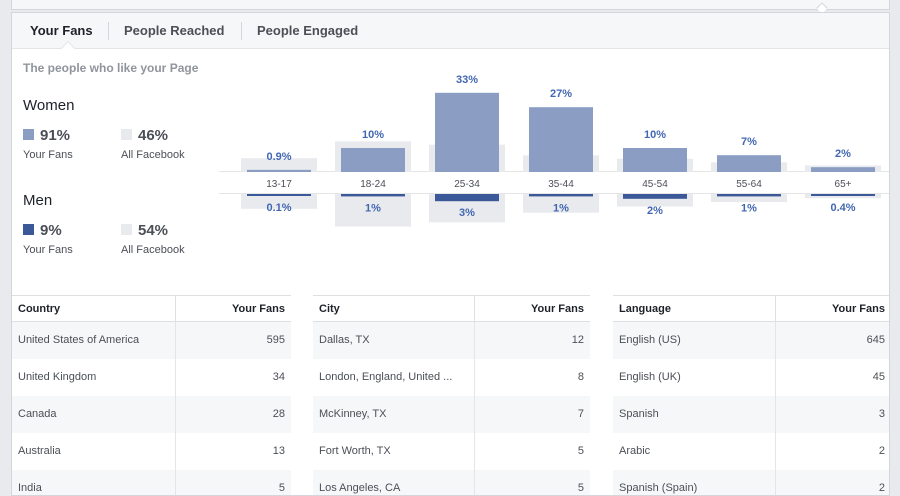  Describe the element at coordinates (531, 340) in the screenshot. I see `row-value: 12` at that location.